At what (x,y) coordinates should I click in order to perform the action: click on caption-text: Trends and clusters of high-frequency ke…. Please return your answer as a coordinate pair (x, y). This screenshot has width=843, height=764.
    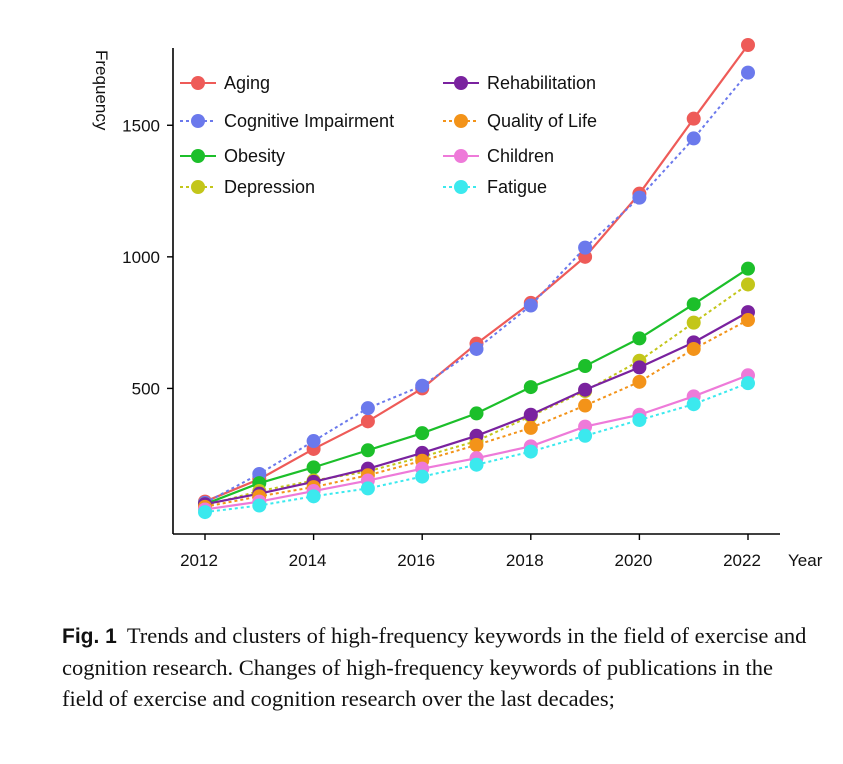
    Looking at the image, I should click on (434, 667).